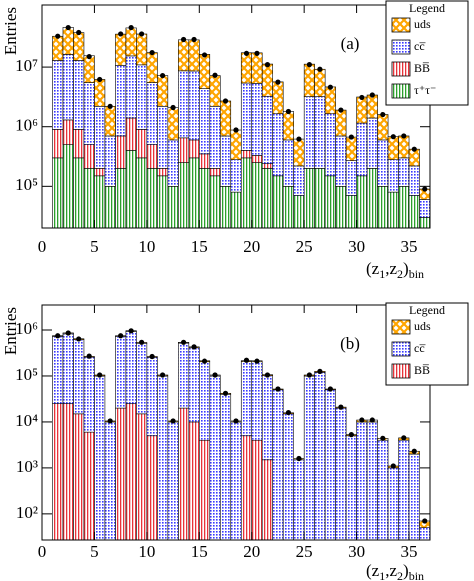  Describe the element at coordinates (416, 575) in the screenshot. I see `x-axis-label-part: bin` at that location.